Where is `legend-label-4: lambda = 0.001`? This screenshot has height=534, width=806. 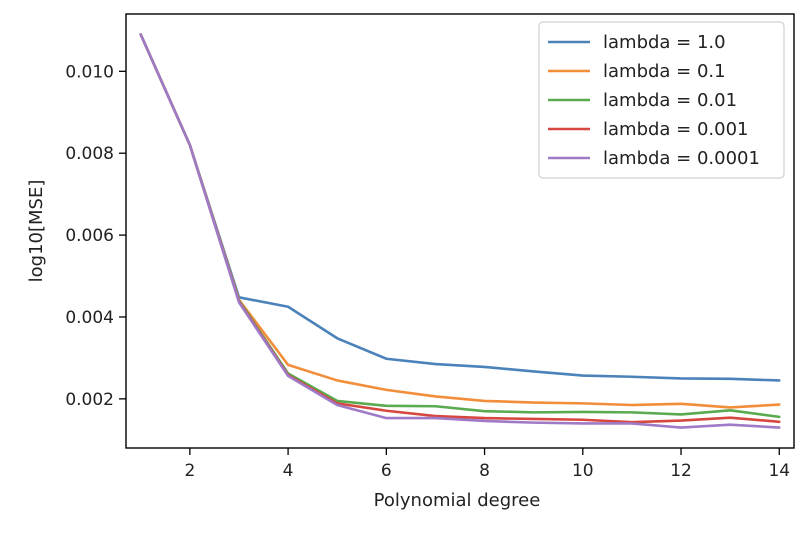
legend-label-4: lambda = 0.001 is located at coordinates (676, 129).